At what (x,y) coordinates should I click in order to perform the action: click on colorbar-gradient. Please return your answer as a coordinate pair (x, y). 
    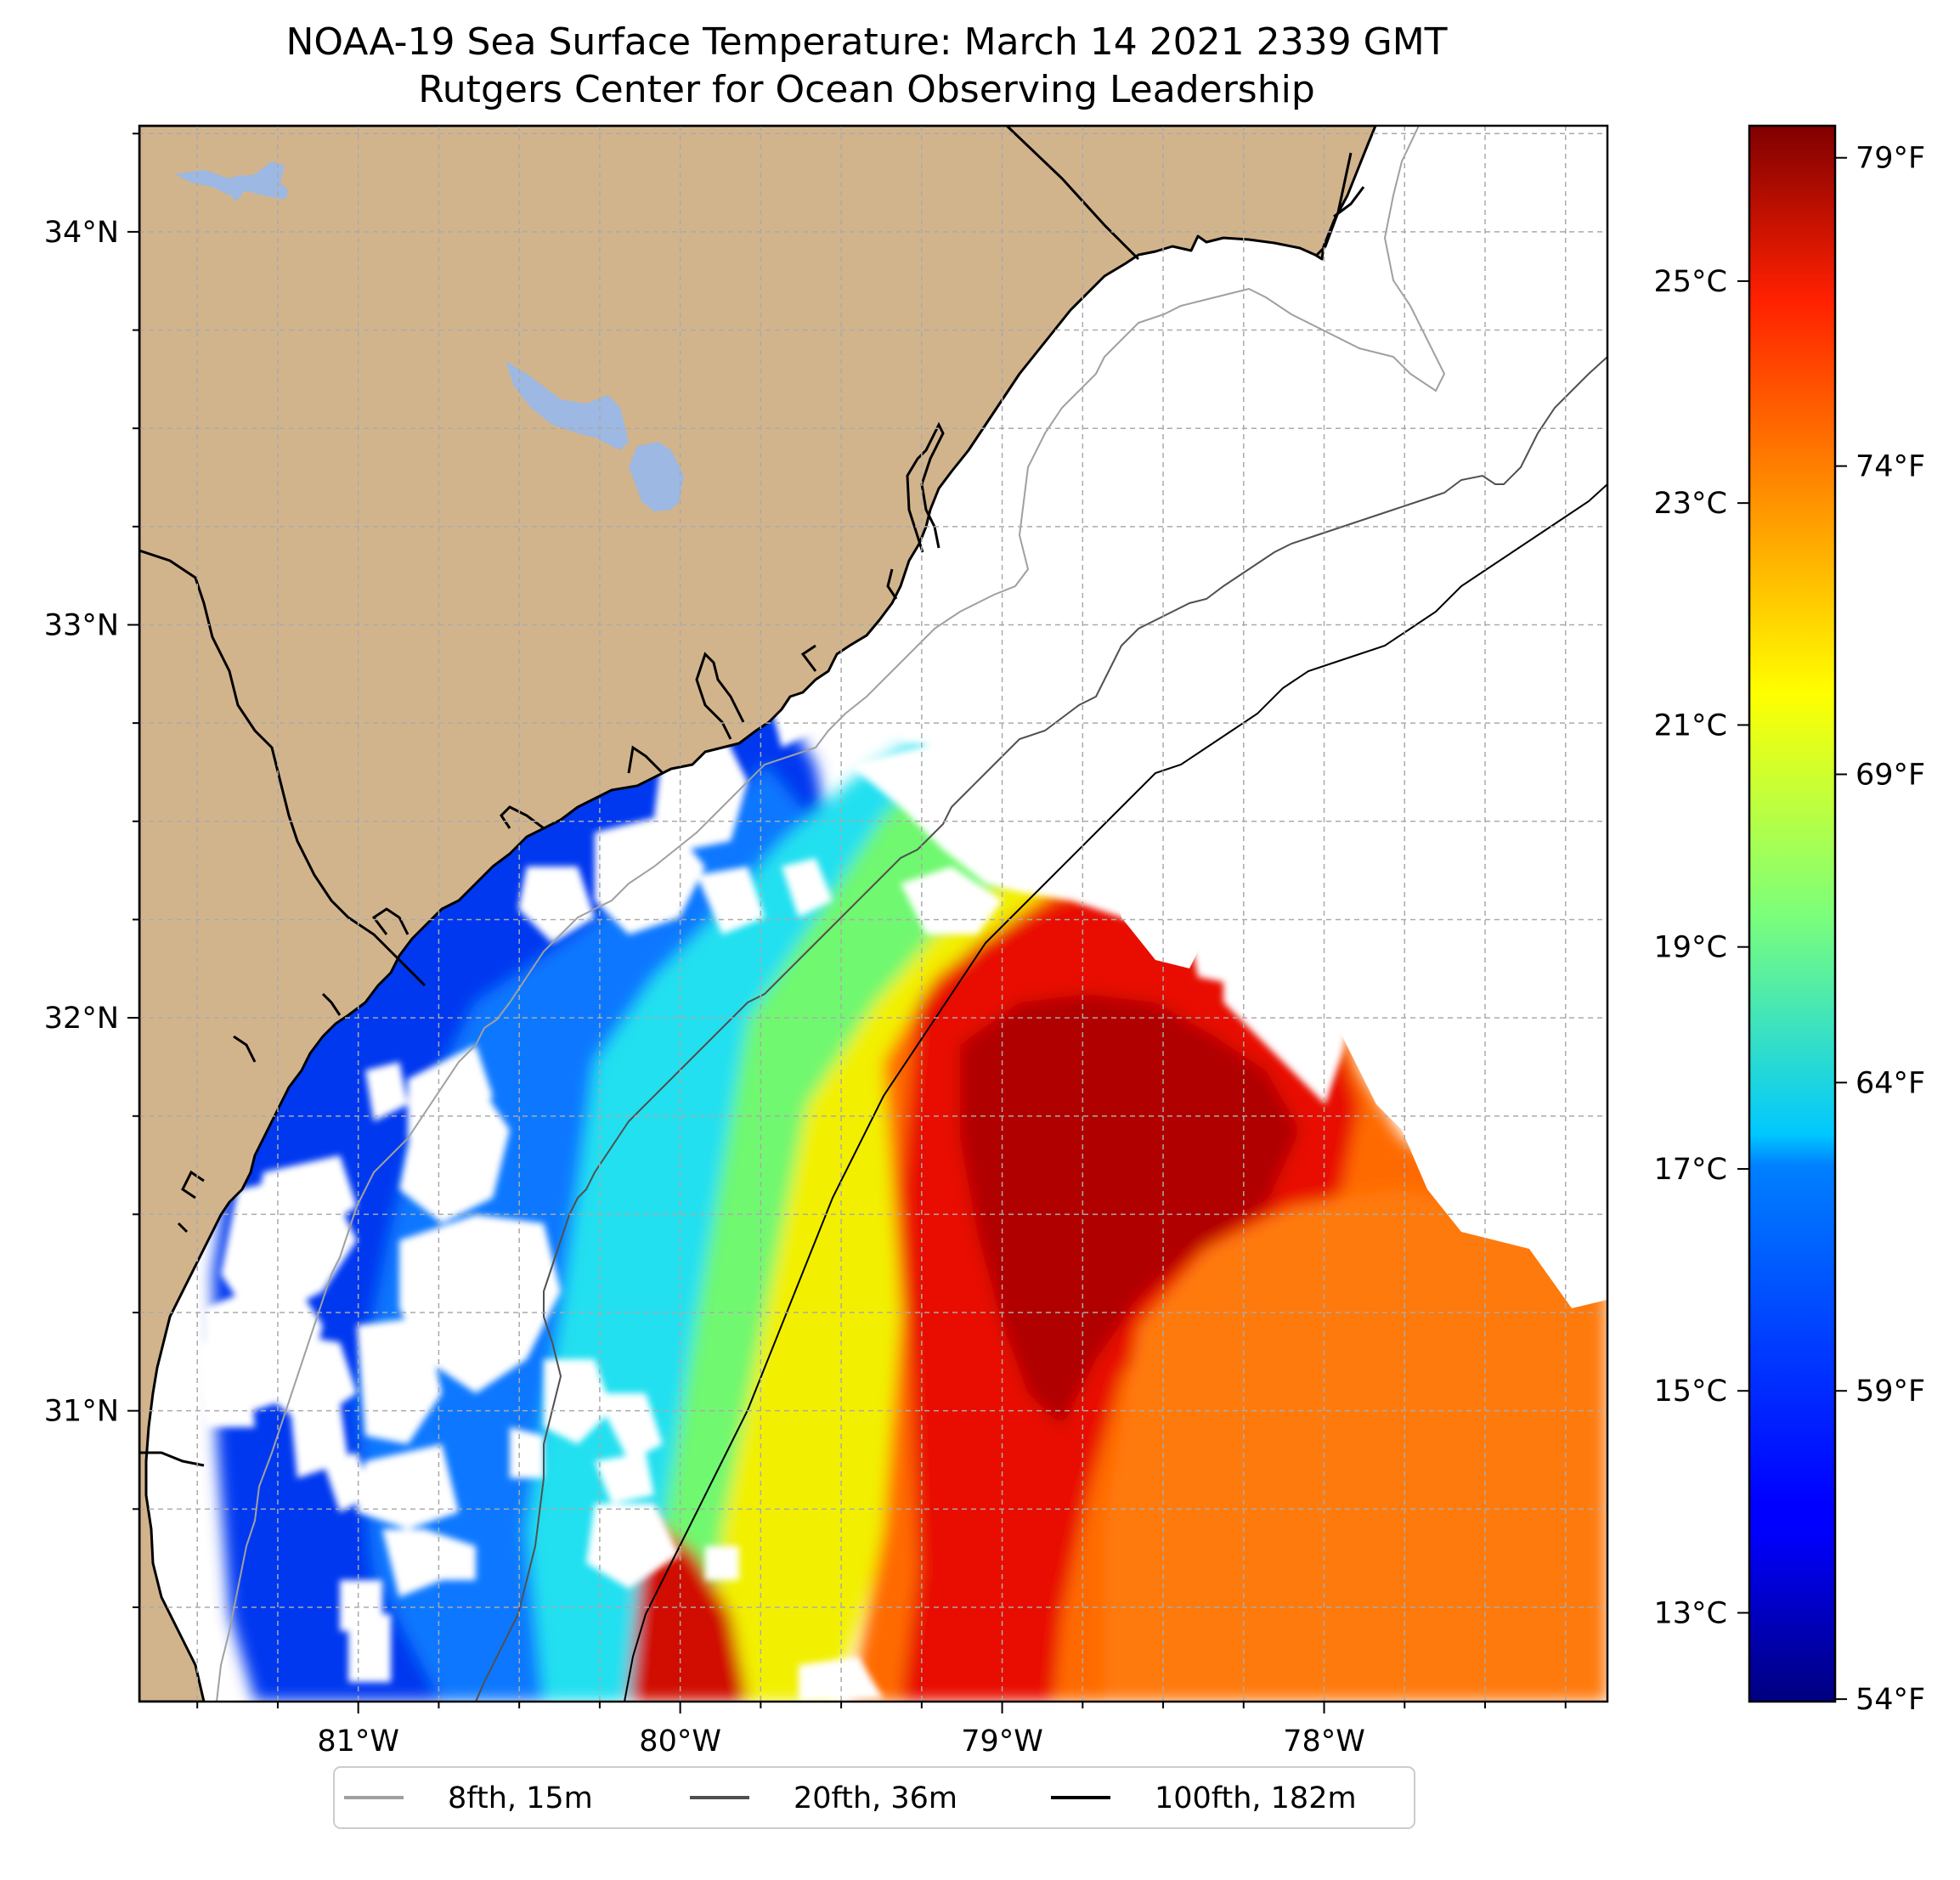
    Looking at the image, I should click on (1792, 914).